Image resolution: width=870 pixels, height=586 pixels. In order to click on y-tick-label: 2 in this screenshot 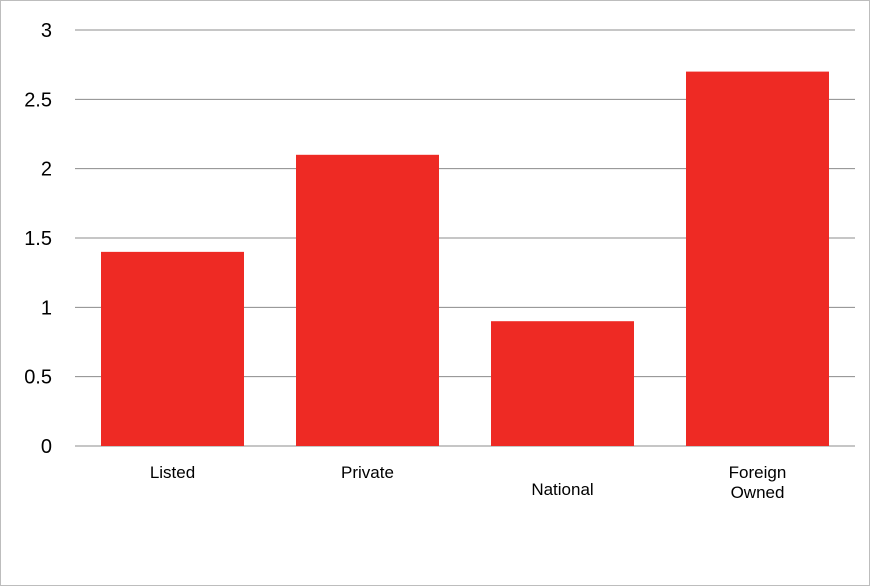, I will do `click(46, 170)`.